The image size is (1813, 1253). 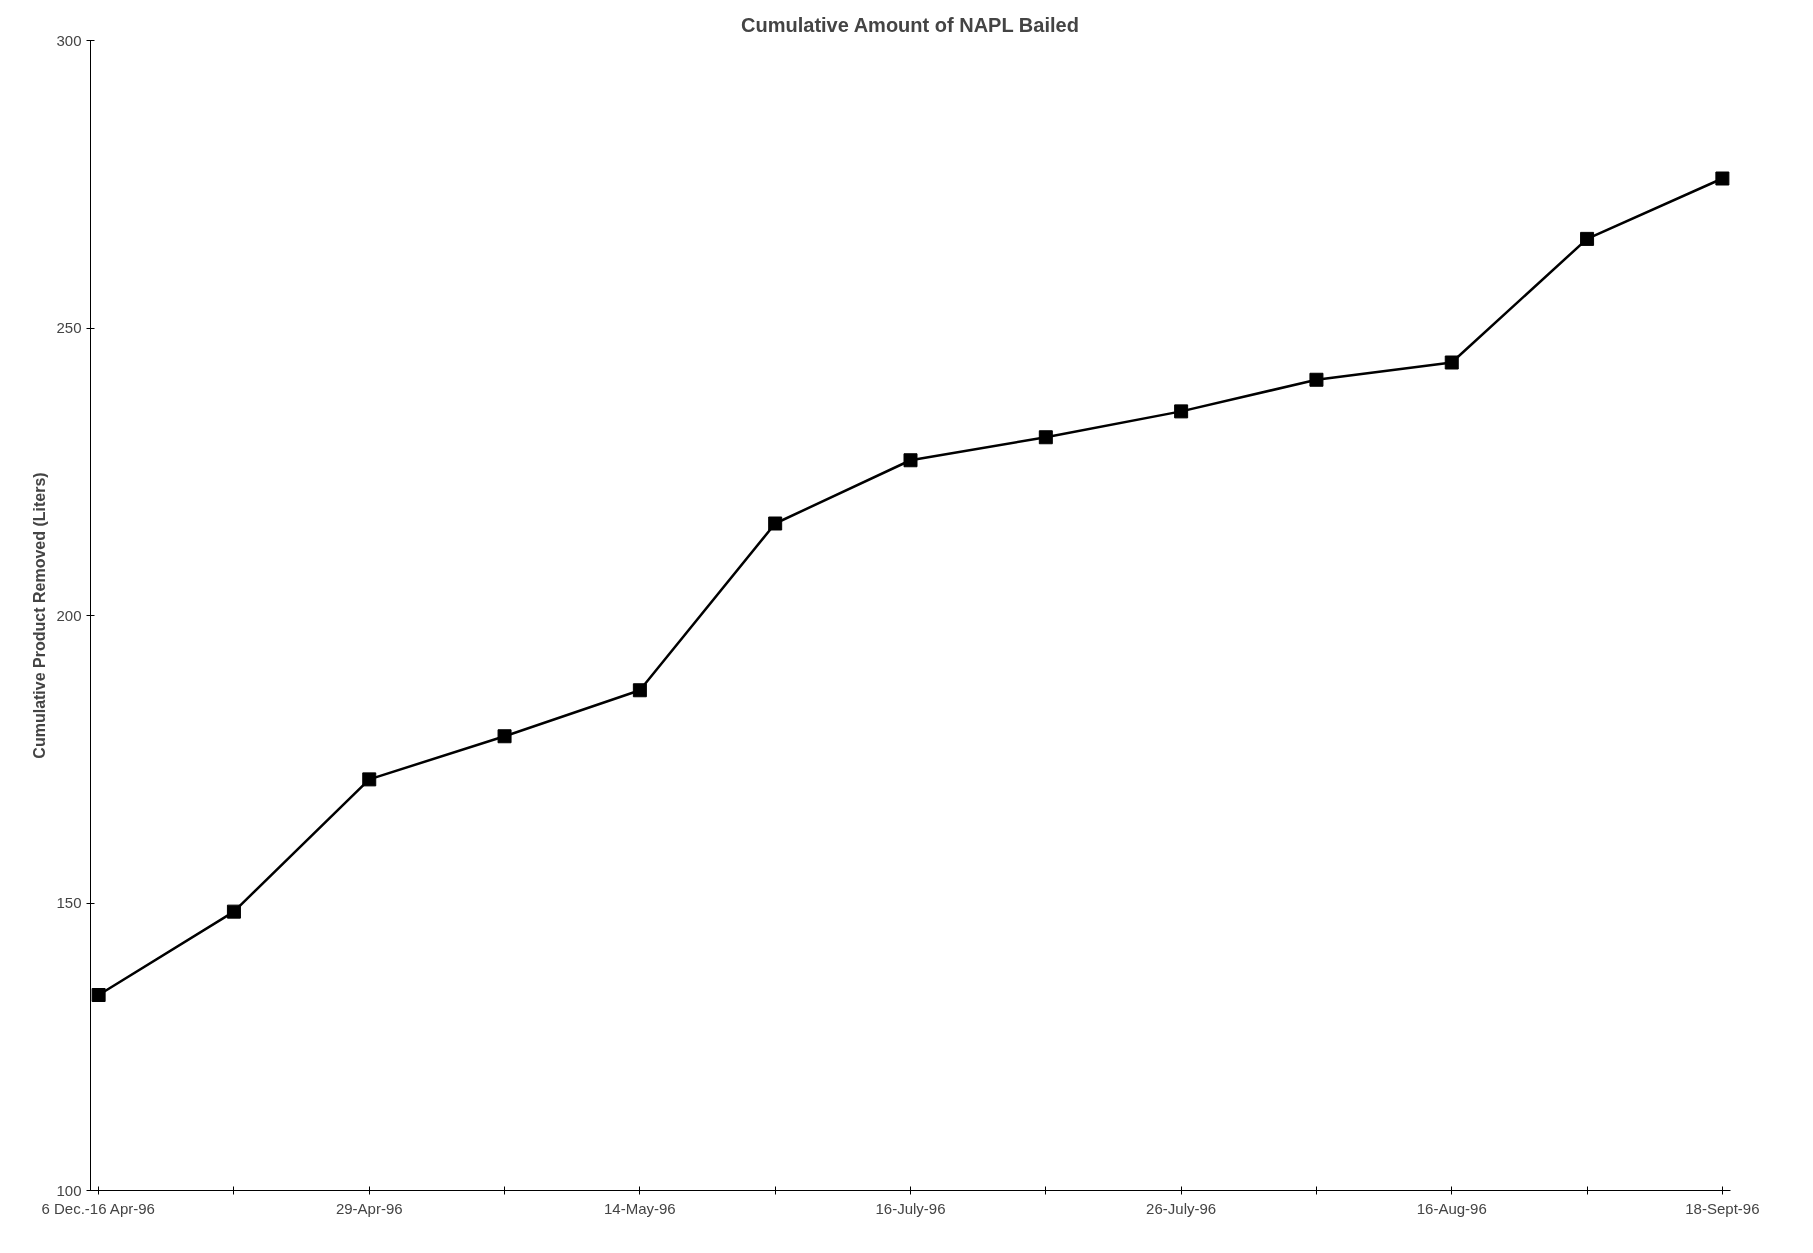 What do you see at coordinates (69, 40) in the screenshot?
I see `y-tick-label: 300` at bounding box center [69, 40].